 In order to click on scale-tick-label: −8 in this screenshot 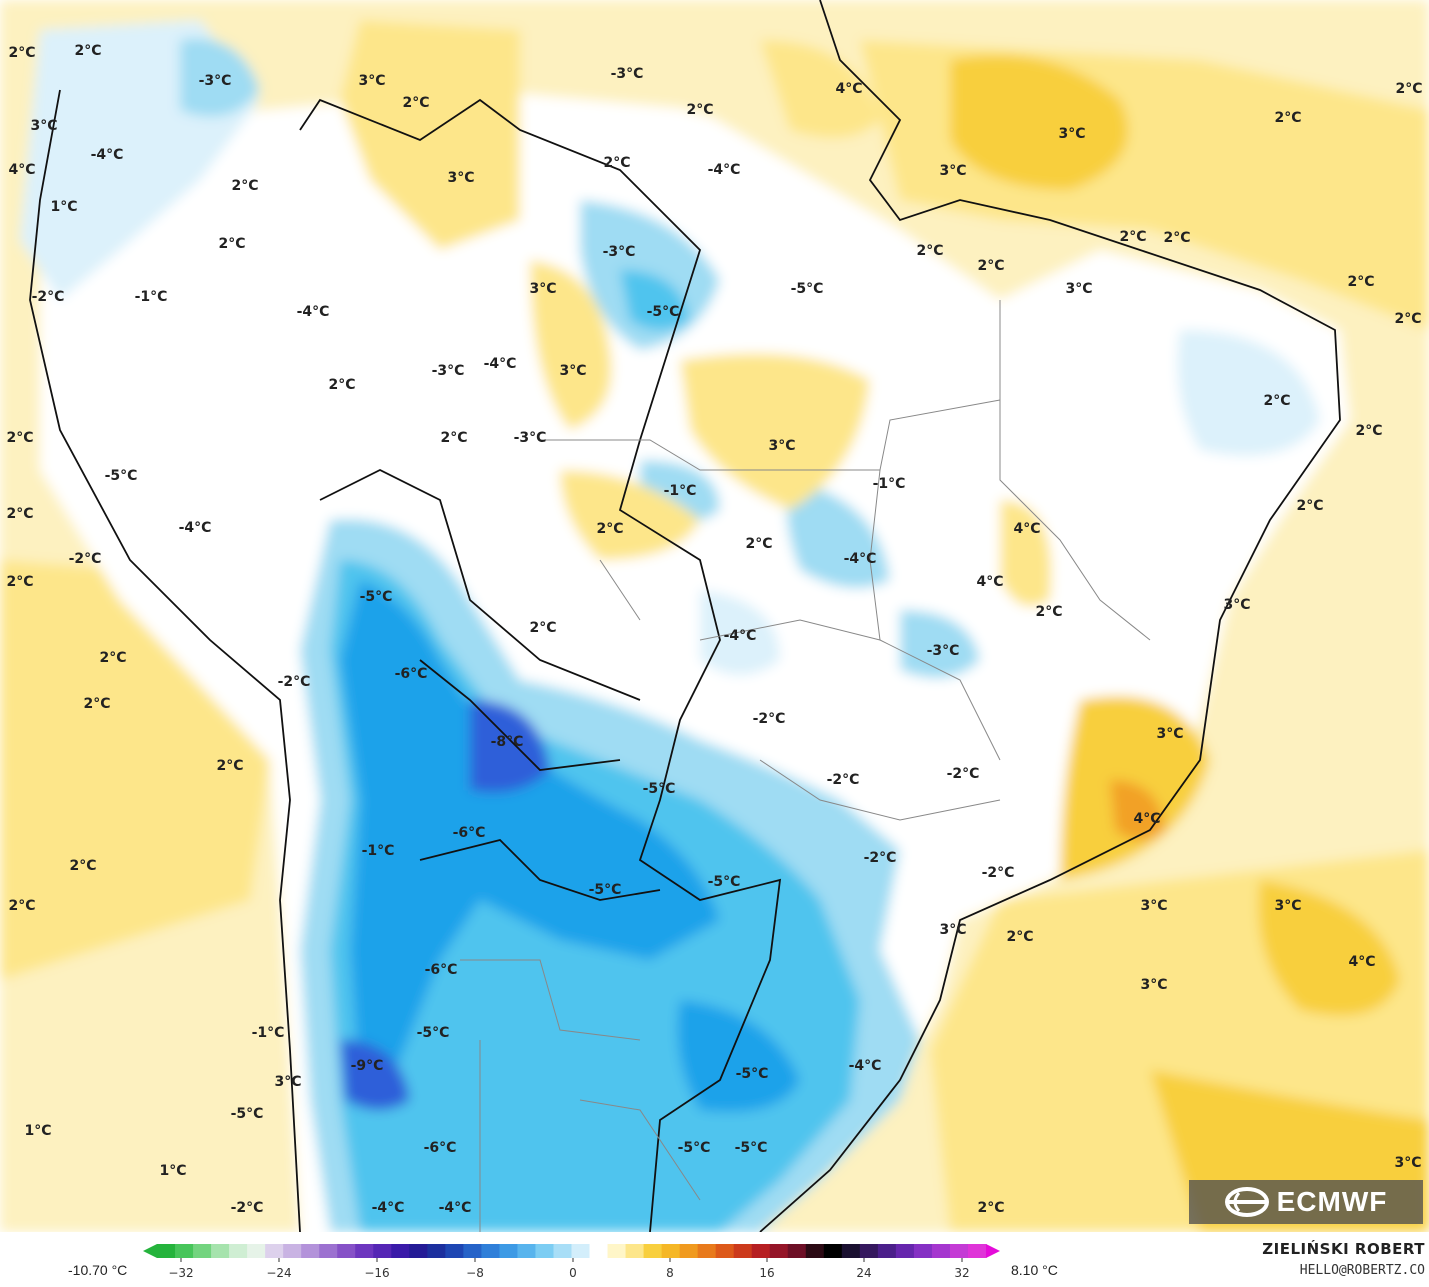, I will do `click(475, 1273)`.